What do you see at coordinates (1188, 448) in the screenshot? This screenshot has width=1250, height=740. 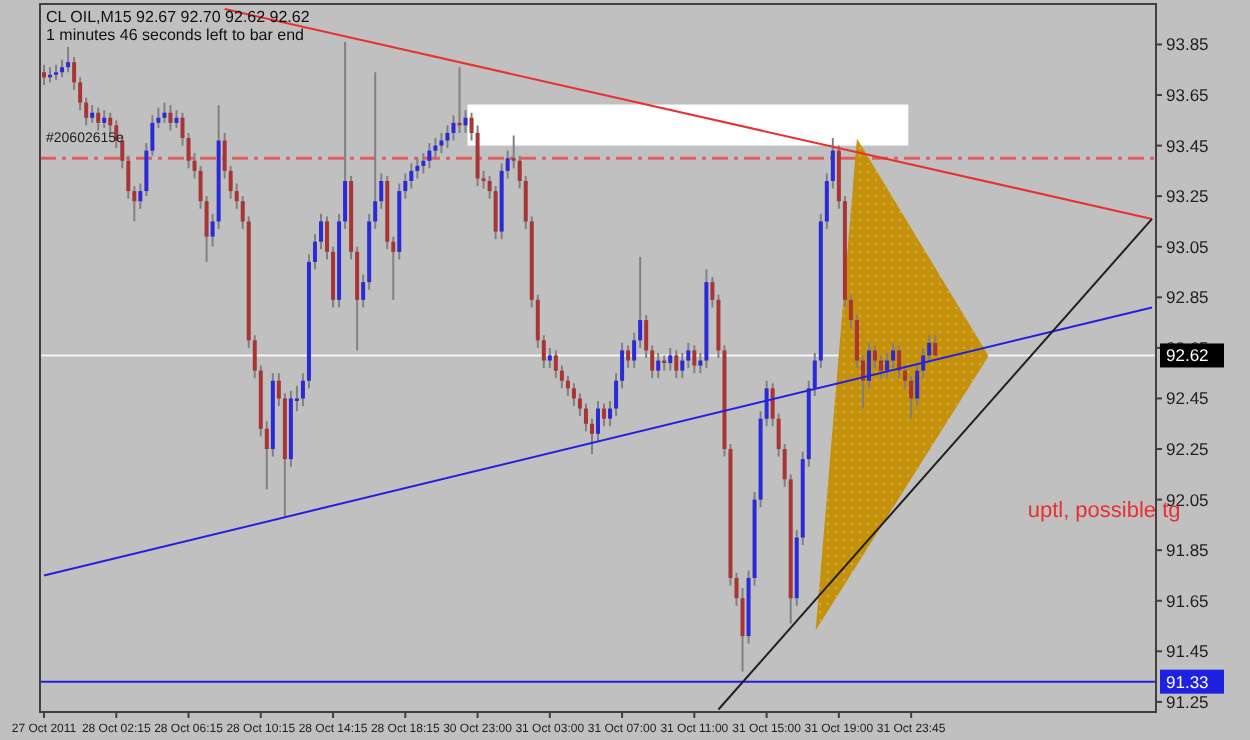 I see `y-tick-label: 92.25` at bounding box center [1188, 448].